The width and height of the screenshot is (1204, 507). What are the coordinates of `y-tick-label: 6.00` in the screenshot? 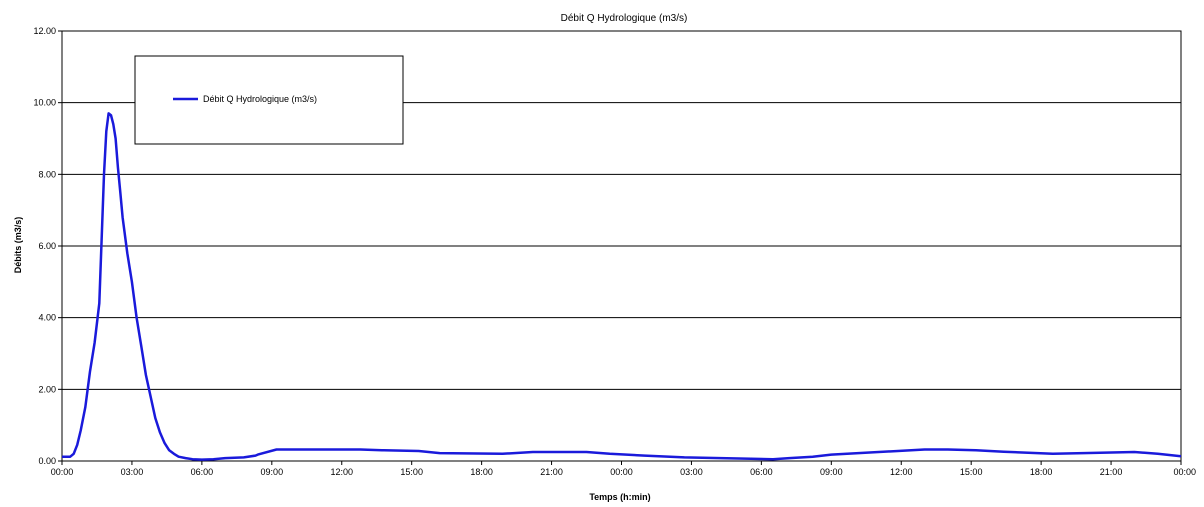 It's located at (47, 246).